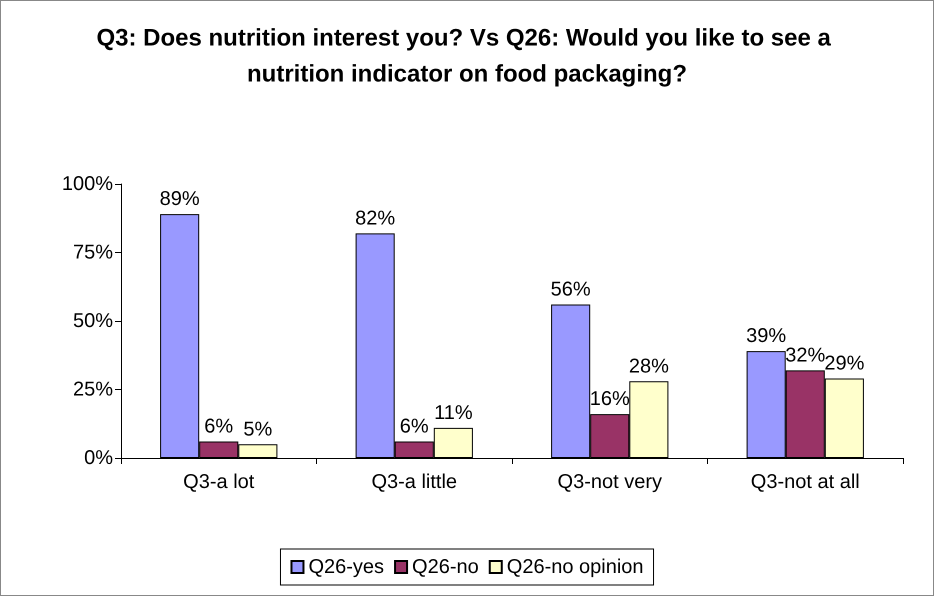  What do you see at coordinates (445, 567) in the screenshot?
I see `legend-label: Q26-no` at bounding box center [445, 567].